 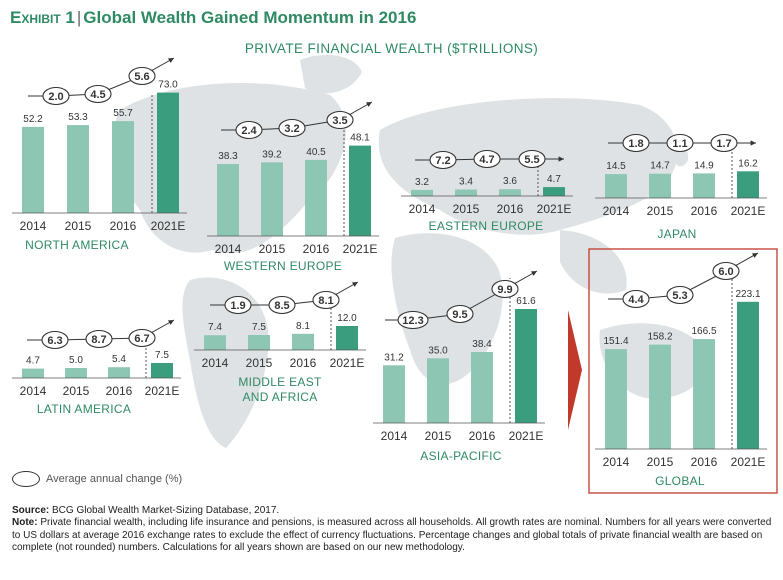 What do you see at coordinates (114, 479) in the screenshot?
I see `legend-label: Average annual change (%)` at bounding box center [114, 479].